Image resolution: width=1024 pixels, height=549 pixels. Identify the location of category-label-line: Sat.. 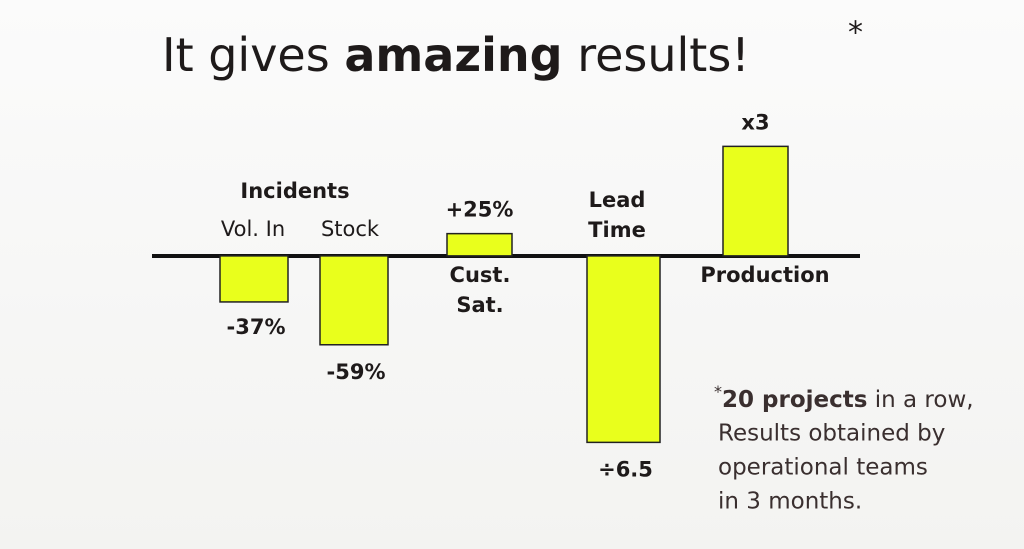
(479, 305).